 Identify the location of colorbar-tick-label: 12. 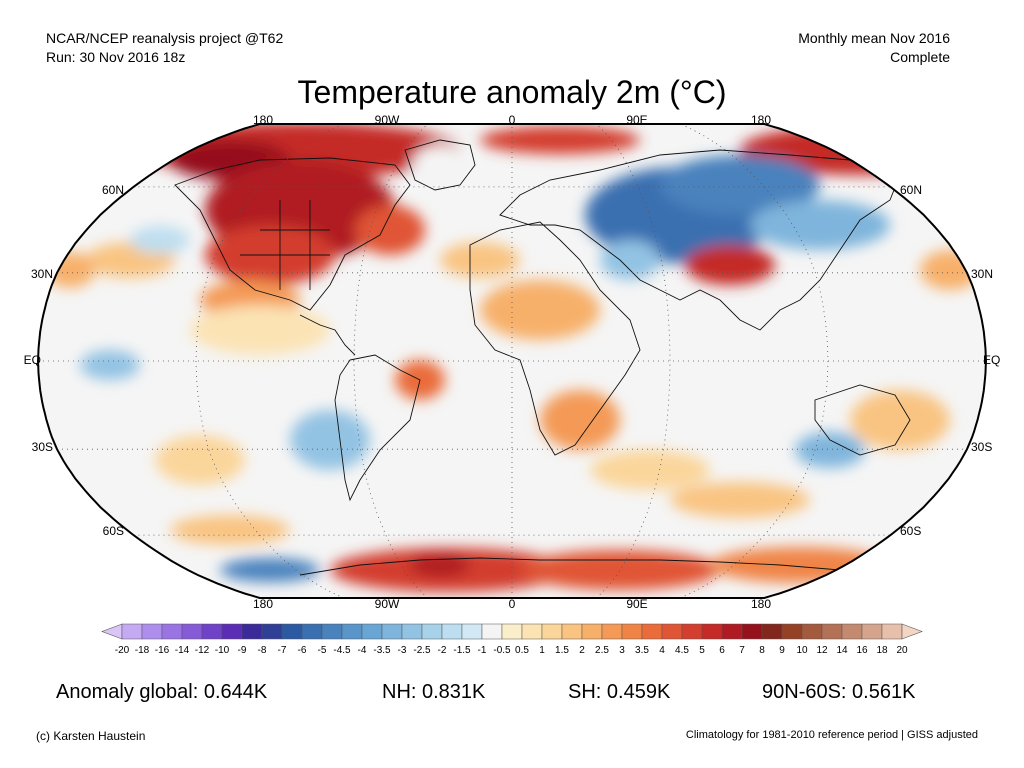
(822, 650).